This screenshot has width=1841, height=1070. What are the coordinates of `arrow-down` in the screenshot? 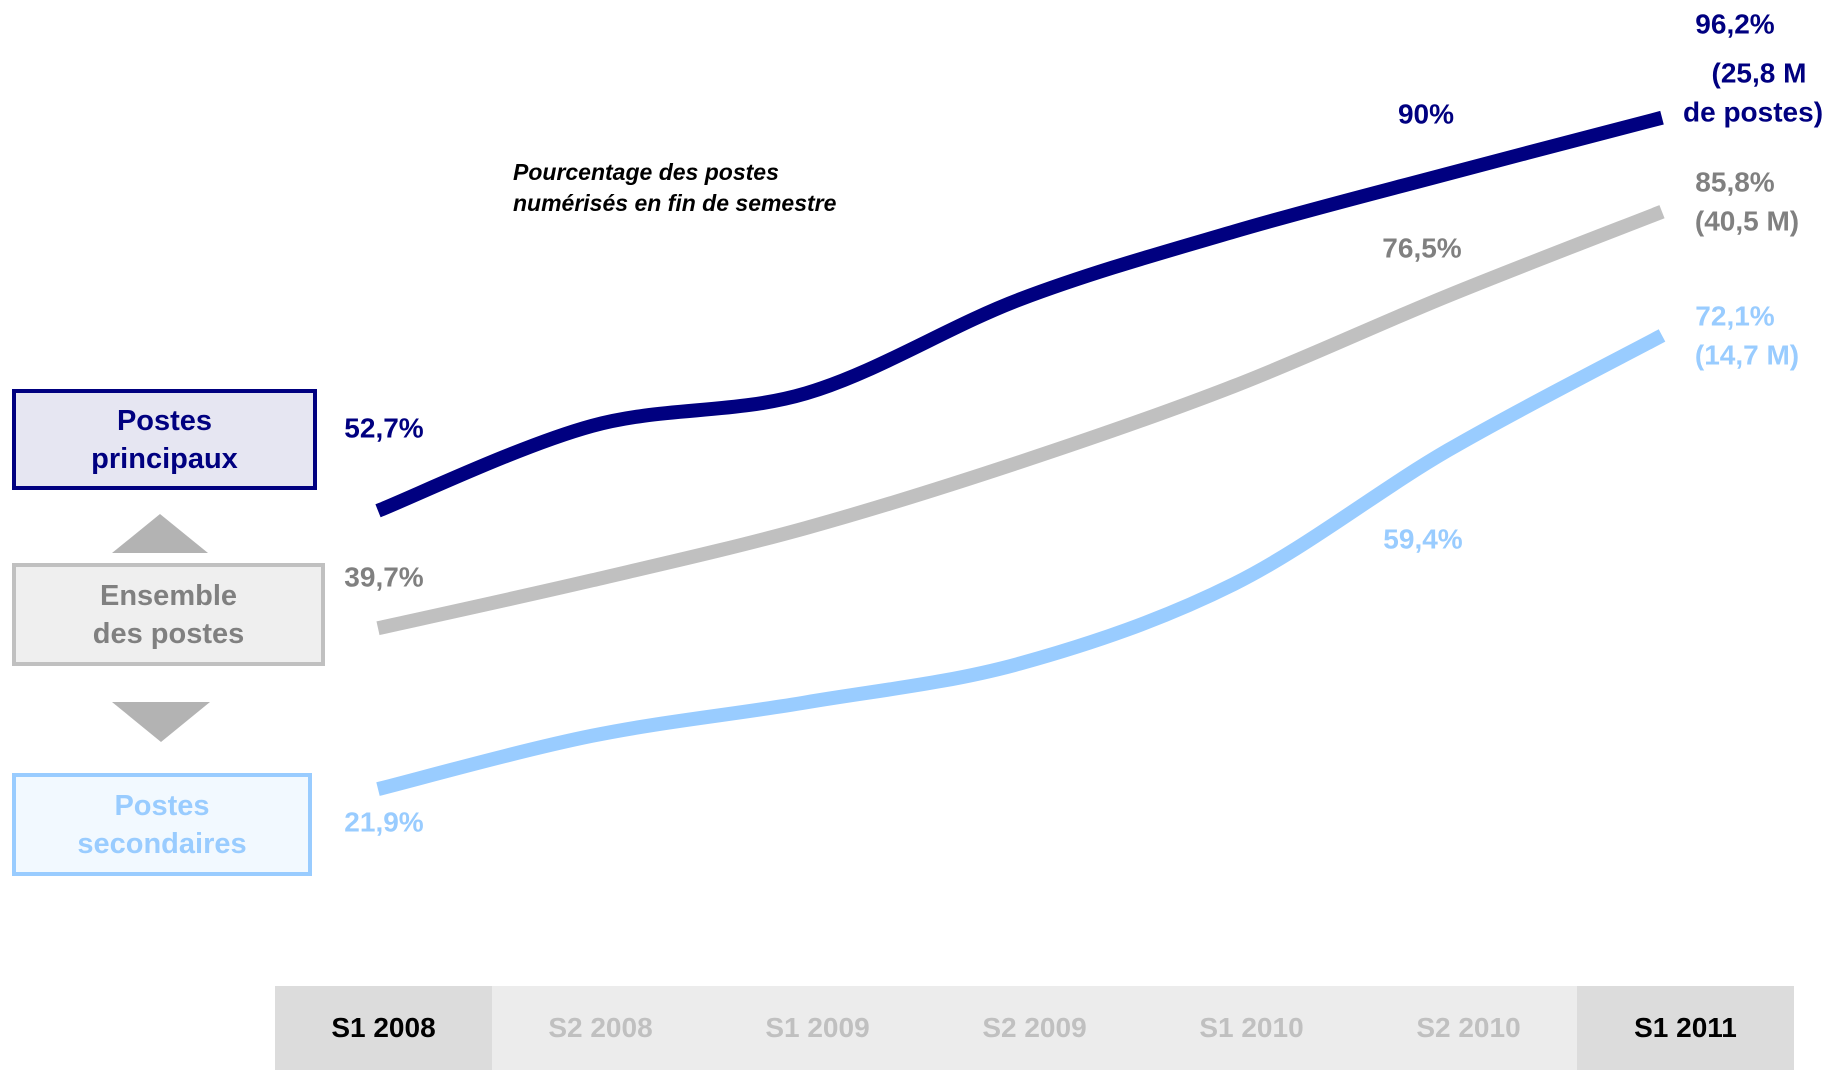 It's located at (161, 722).